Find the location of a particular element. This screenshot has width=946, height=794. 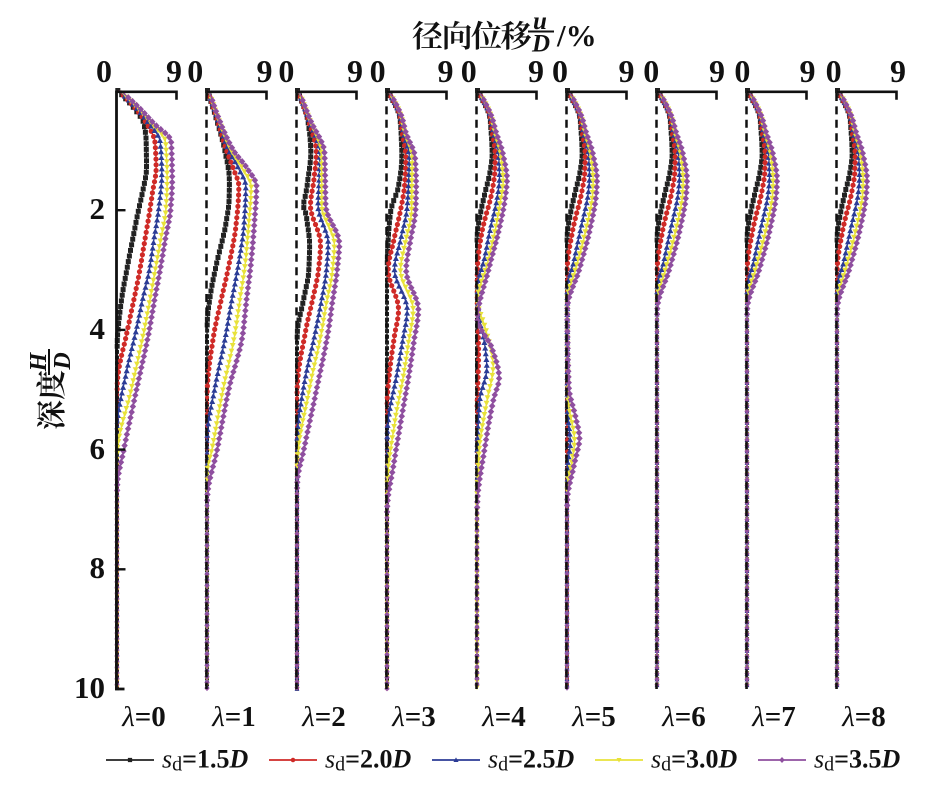

svg-text: 2 is located at coordinates (98, 208).